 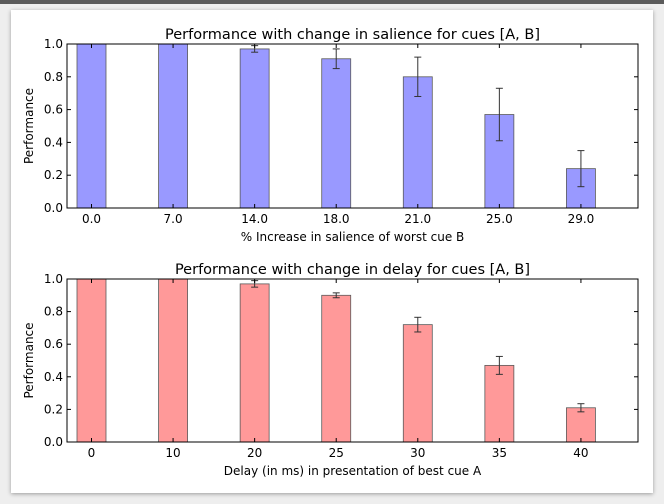 What do you see at coordinates (172, 453) in the screenshot?
I see `chart2-xtick-label: 10` at bounding box center [172, 453].